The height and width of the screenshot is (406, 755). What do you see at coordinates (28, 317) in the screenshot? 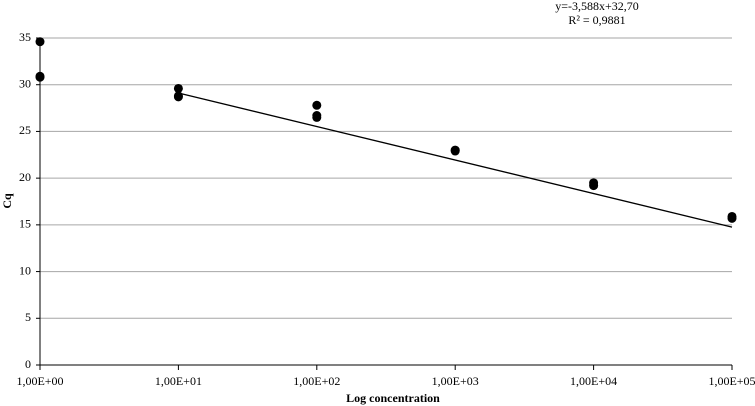
I see `y-tick-label: 5` at bounding box center [28, 317].